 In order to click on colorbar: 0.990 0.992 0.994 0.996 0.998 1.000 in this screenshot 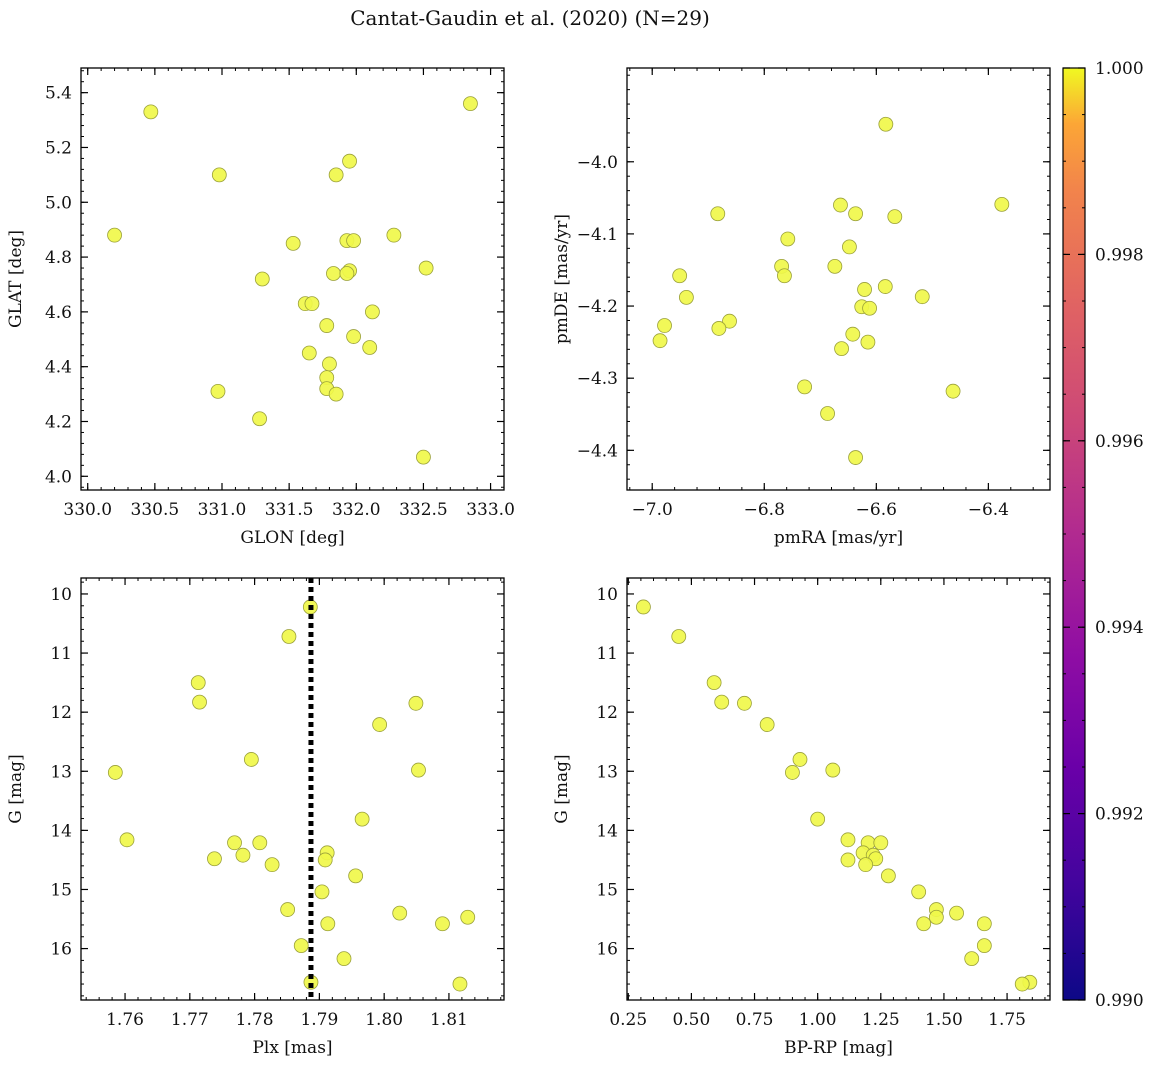, I will do `click(1103, 535)`.